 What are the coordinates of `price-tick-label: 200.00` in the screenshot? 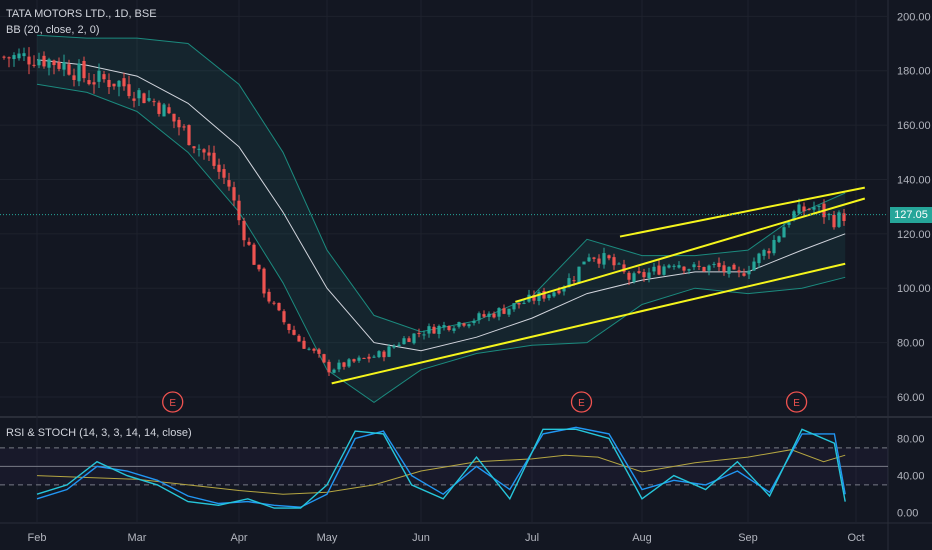 It's located at (914, 17).